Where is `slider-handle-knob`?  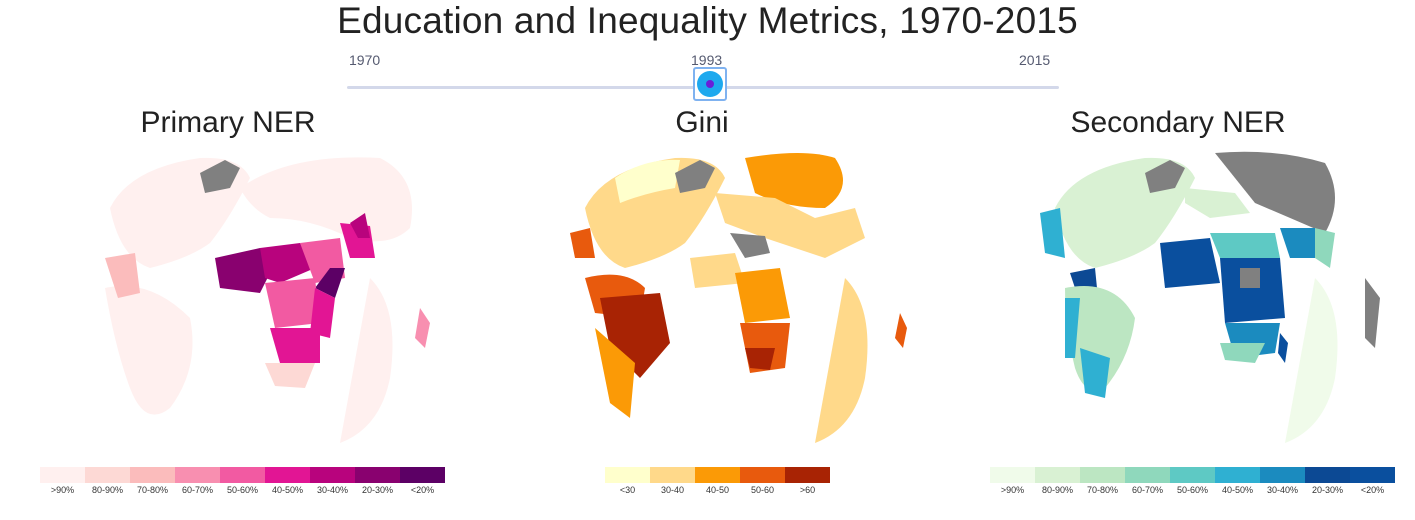
slider-handle-knob is located at coordinates (710, 84).